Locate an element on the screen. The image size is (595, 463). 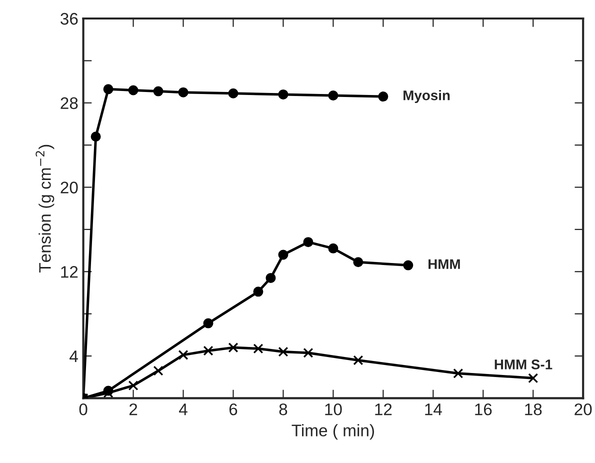
x-tick-label: 14 is located at coordinates (433, 410).